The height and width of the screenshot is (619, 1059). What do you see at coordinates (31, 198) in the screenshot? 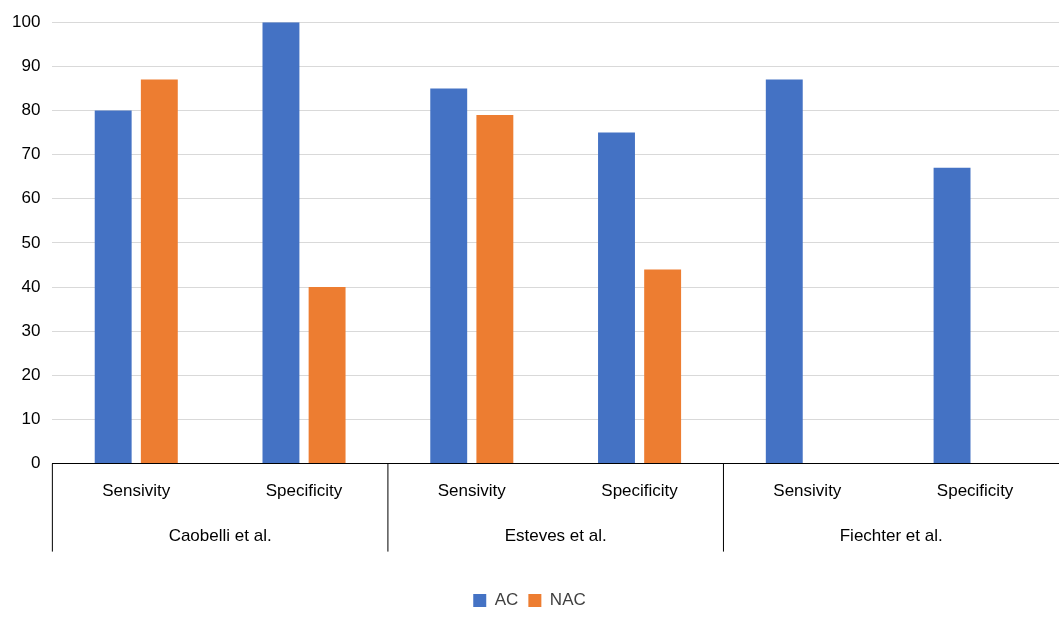
I see `y-tick-label: 60` at bounding box center [31, 198].